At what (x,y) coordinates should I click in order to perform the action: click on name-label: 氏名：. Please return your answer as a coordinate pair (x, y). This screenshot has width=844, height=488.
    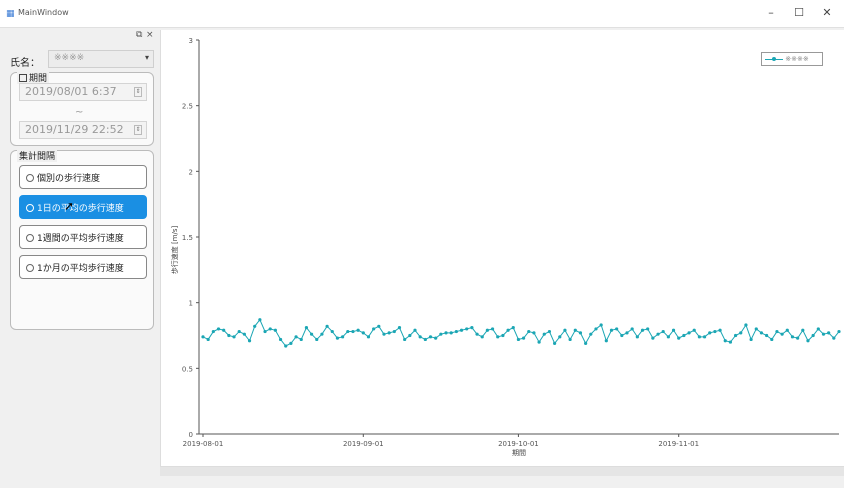
    Looking at the image, I should click on (25, 63).